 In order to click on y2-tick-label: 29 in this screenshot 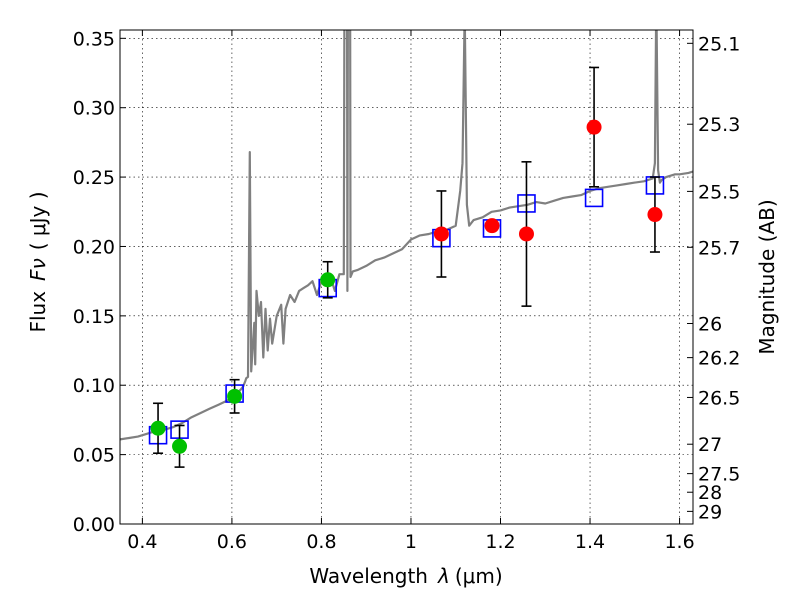, I will do `click(710, 512)`.